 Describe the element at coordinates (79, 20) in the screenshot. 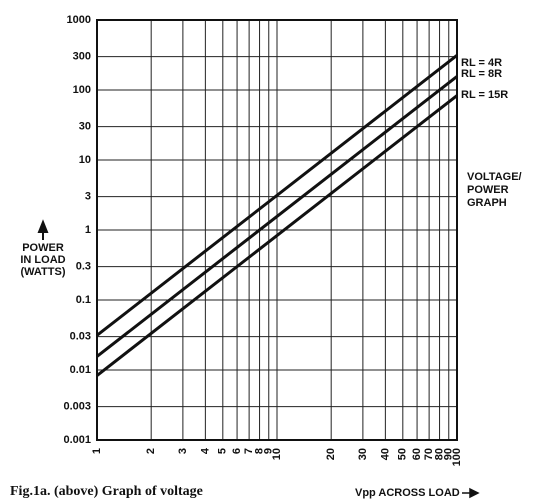

I see `y-tick-label: 1000` at that location.